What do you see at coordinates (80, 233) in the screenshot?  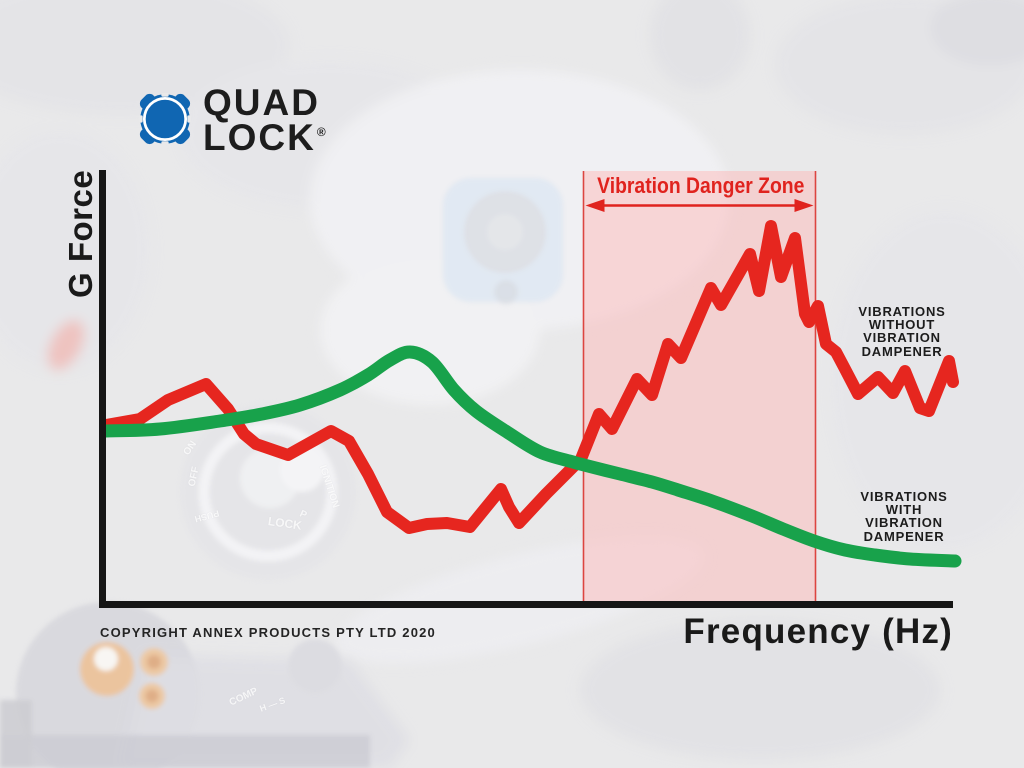 I see `y-axis-label: G Force` at bounding box center [80, 233].